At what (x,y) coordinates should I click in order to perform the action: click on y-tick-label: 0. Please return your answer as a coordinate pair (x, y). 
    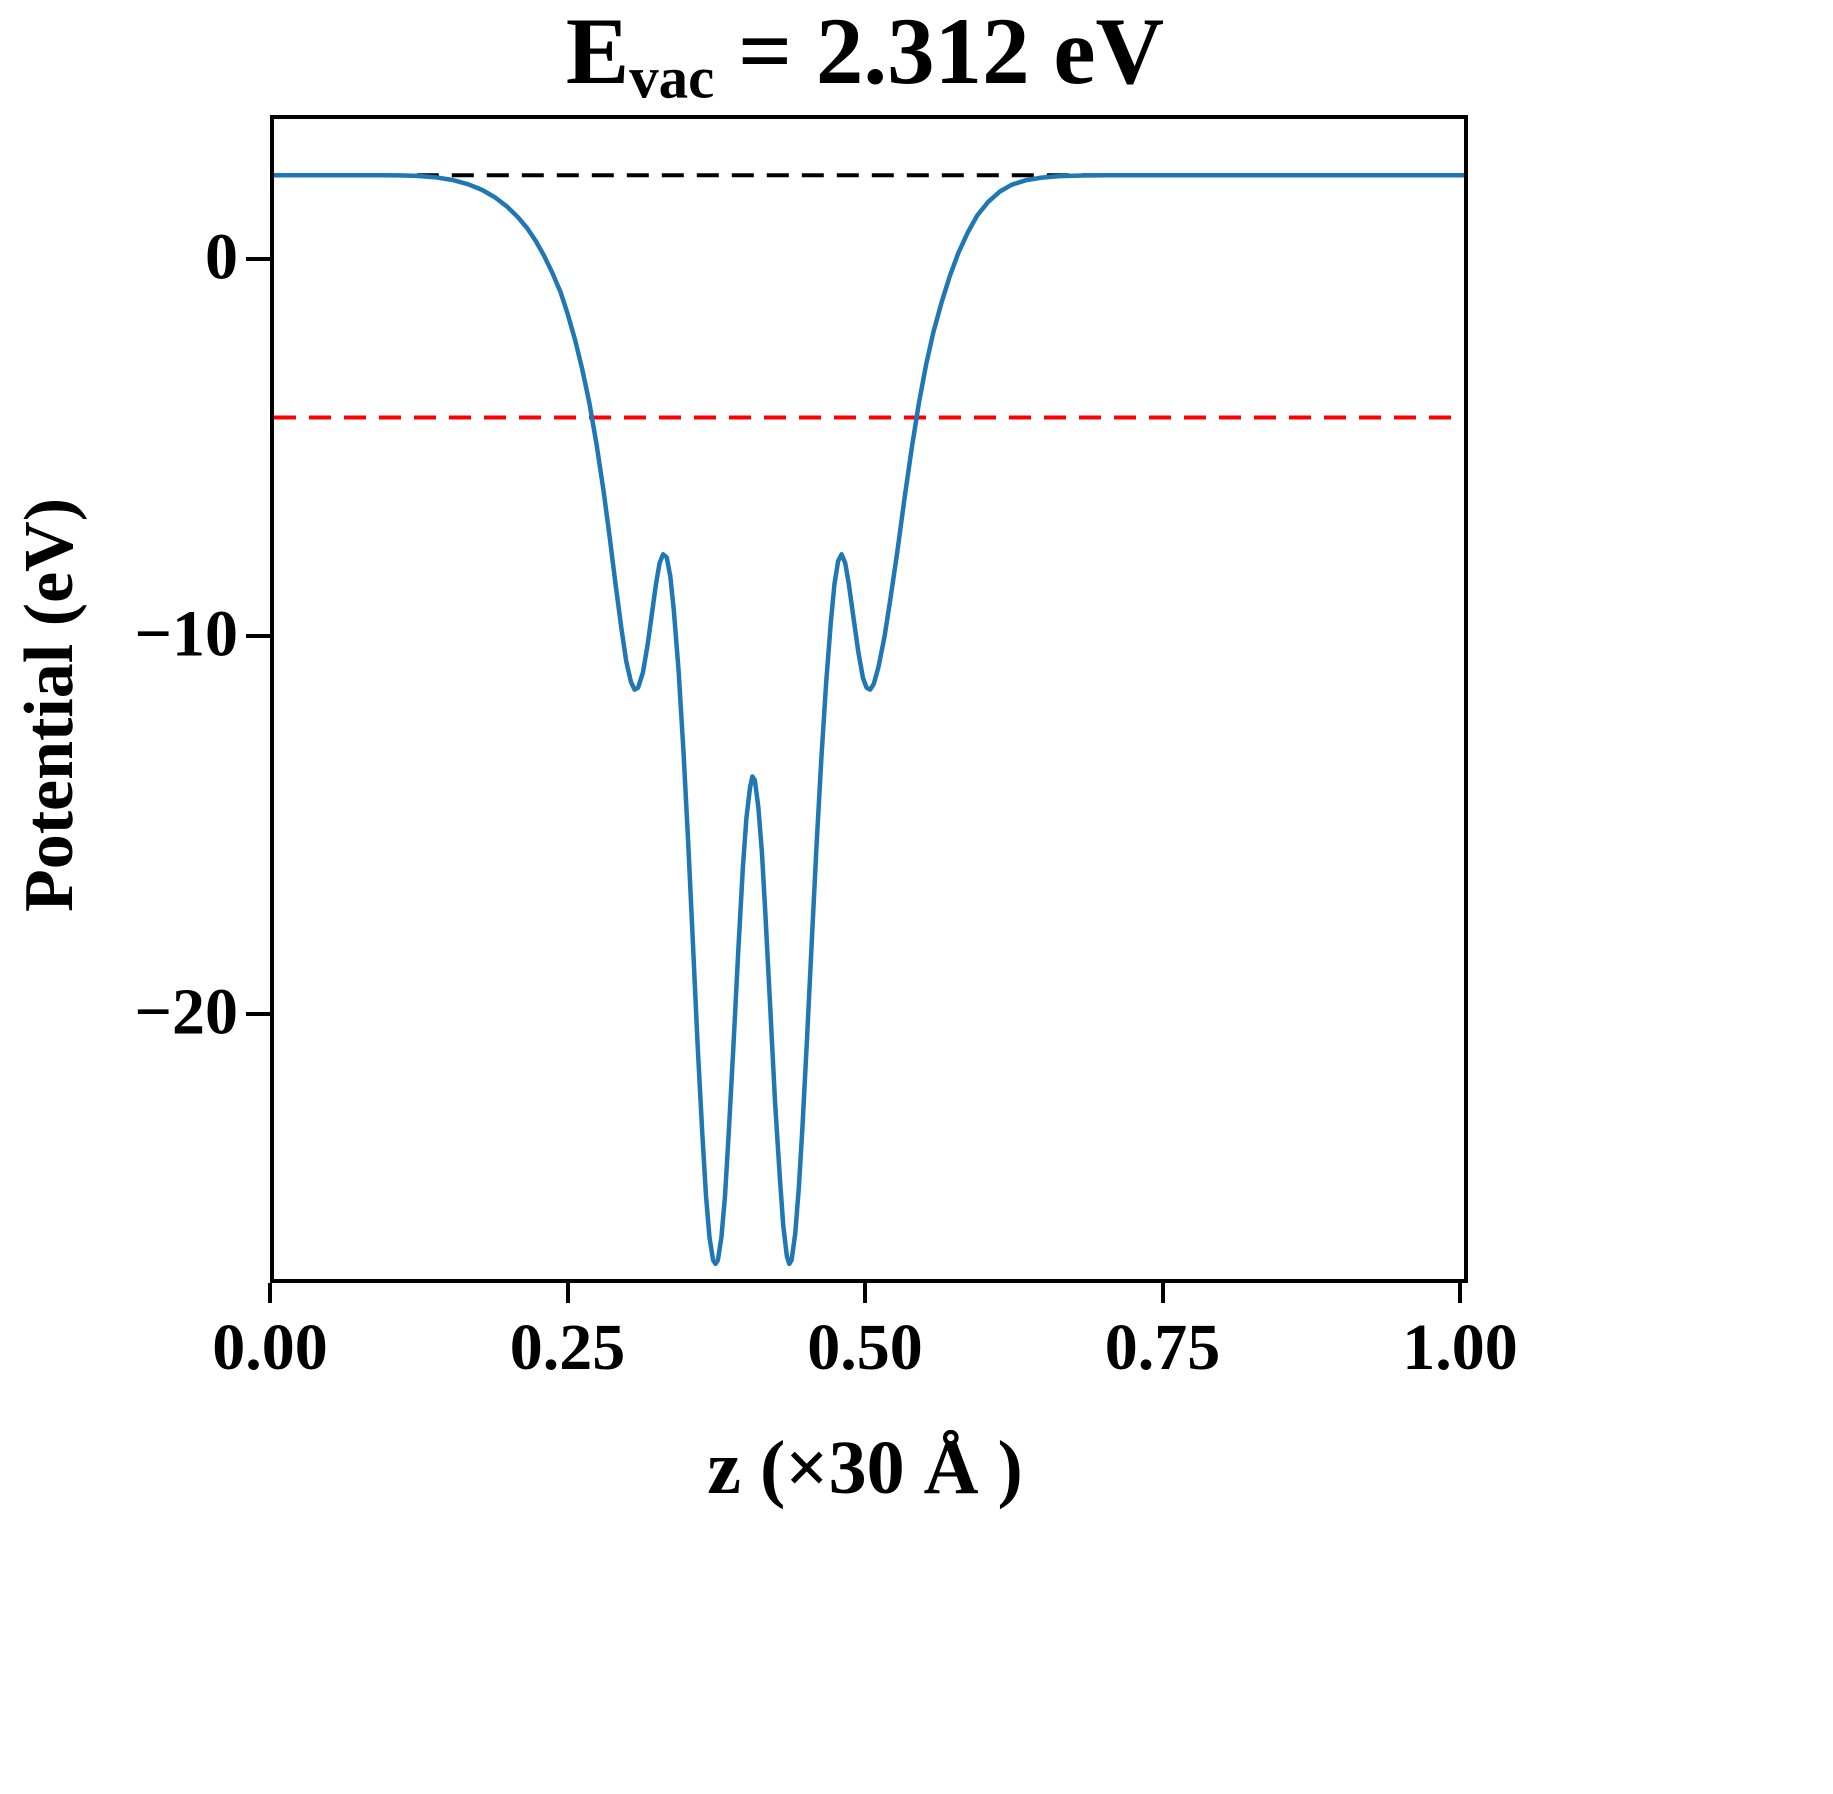
    Looking at the image, I should click on (221, 257).